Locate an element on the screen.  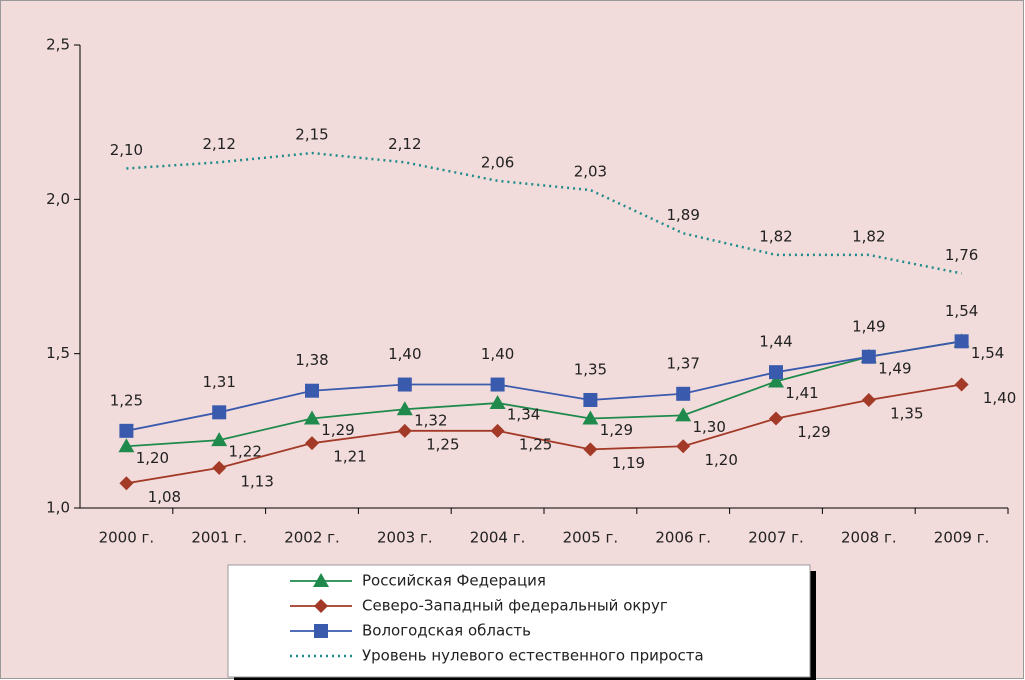
value-label: 1,38 is located at coordinates (311, 360).